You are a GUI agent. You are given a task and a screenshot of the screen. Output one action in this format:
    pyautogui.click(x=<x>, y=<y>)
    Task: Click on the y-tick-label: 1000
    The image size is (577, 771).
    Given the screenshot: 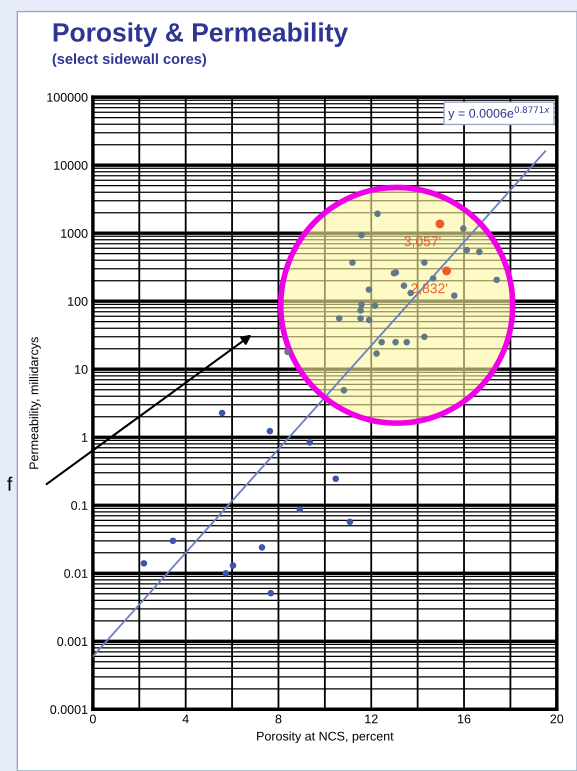 What is the action you would take?
    pyautogui.click(x=74, y=233)
    